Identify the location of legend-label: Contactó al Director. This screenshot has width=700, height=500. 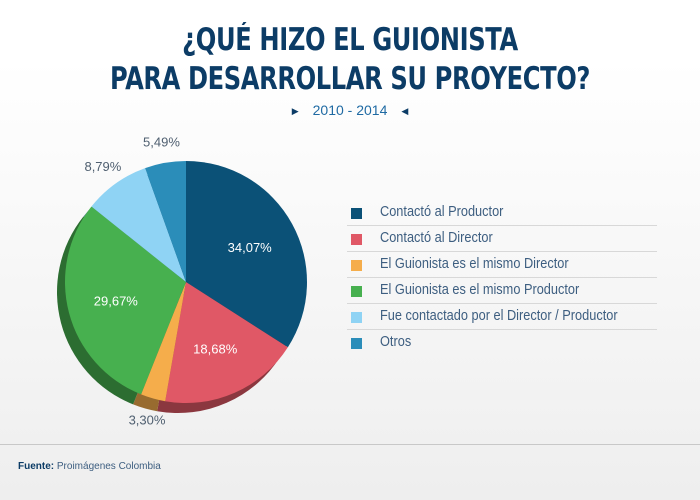
(436, 238).